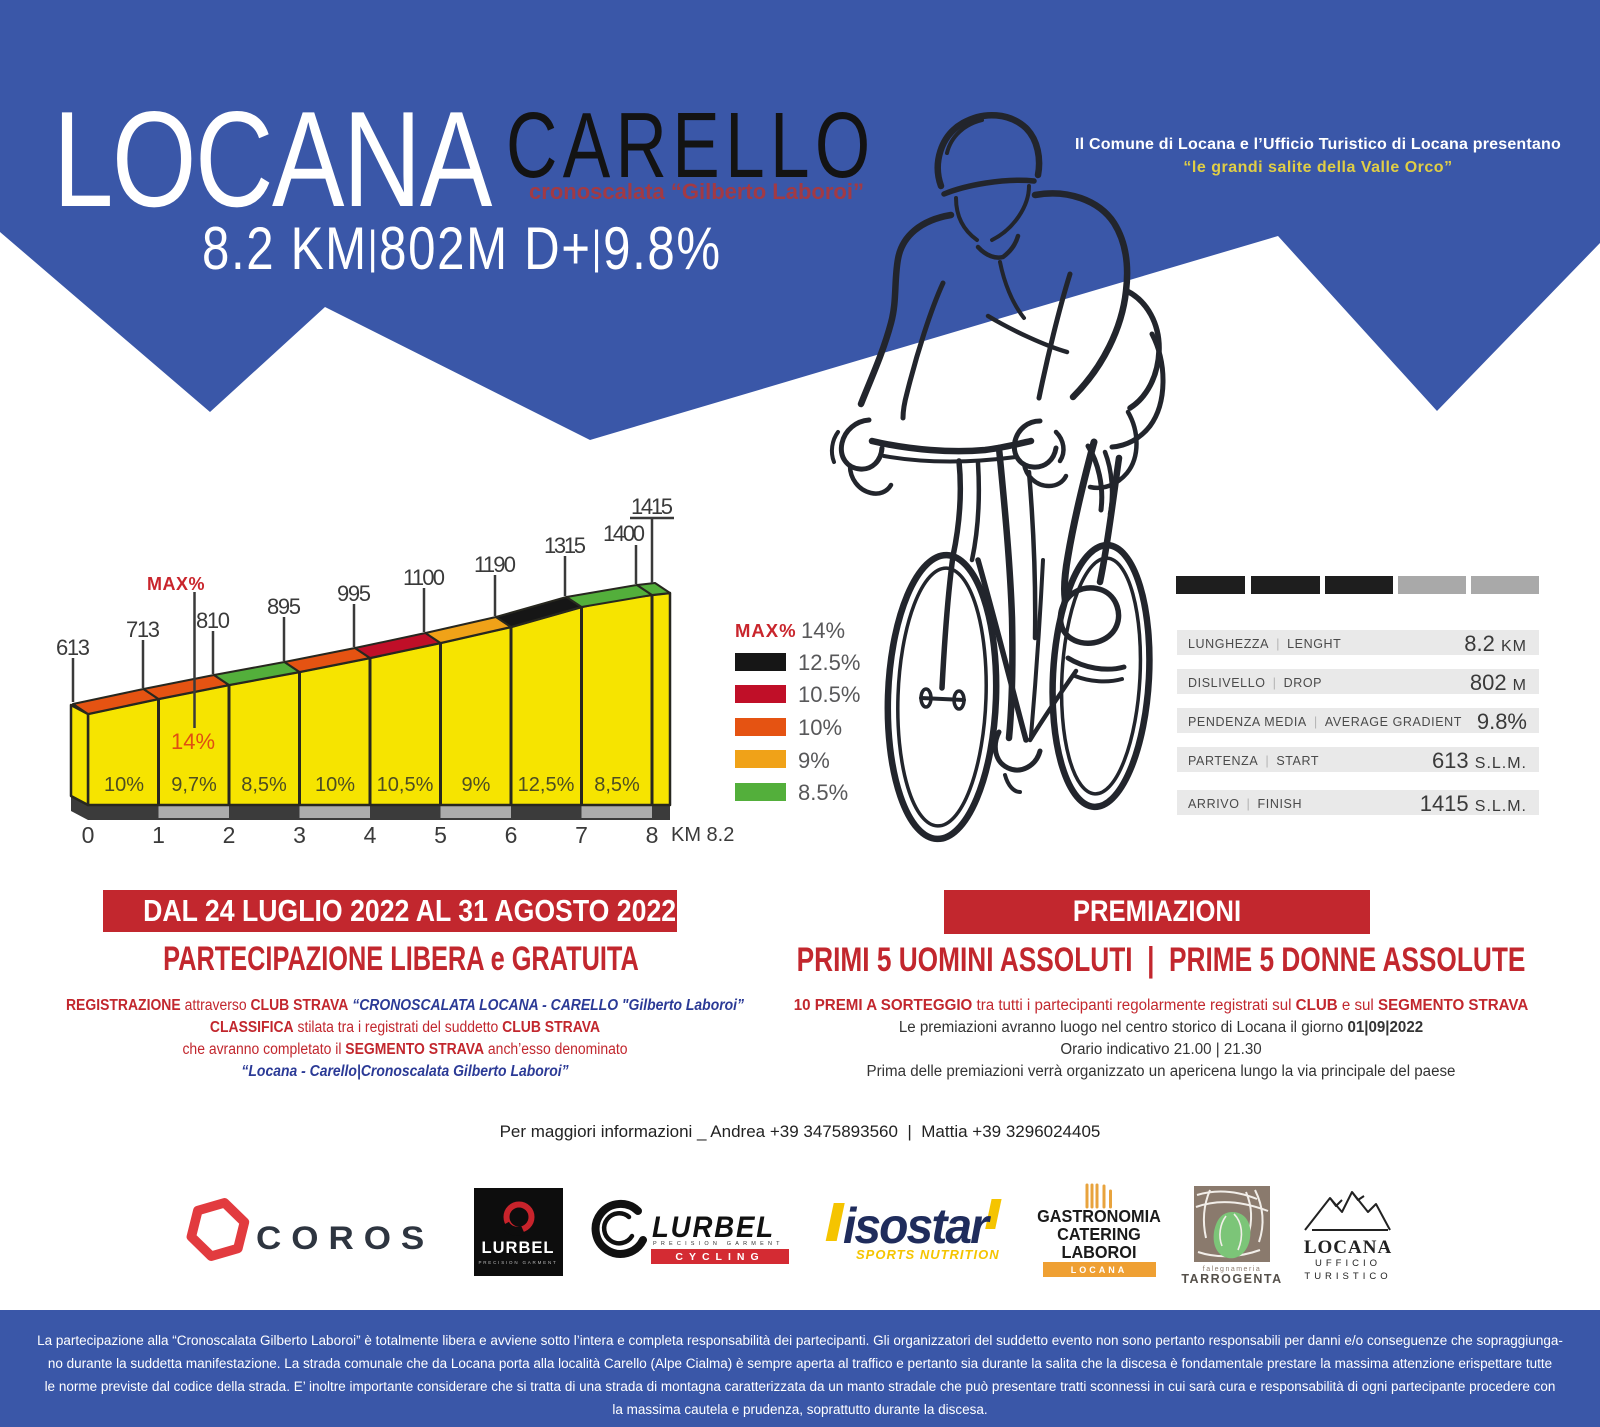 Image resolution: width=1600 pixels, height=1427 pixels. Describe the element at coordinates (284, 606) in the screenshot. I see `svg-text: 895` at that location.